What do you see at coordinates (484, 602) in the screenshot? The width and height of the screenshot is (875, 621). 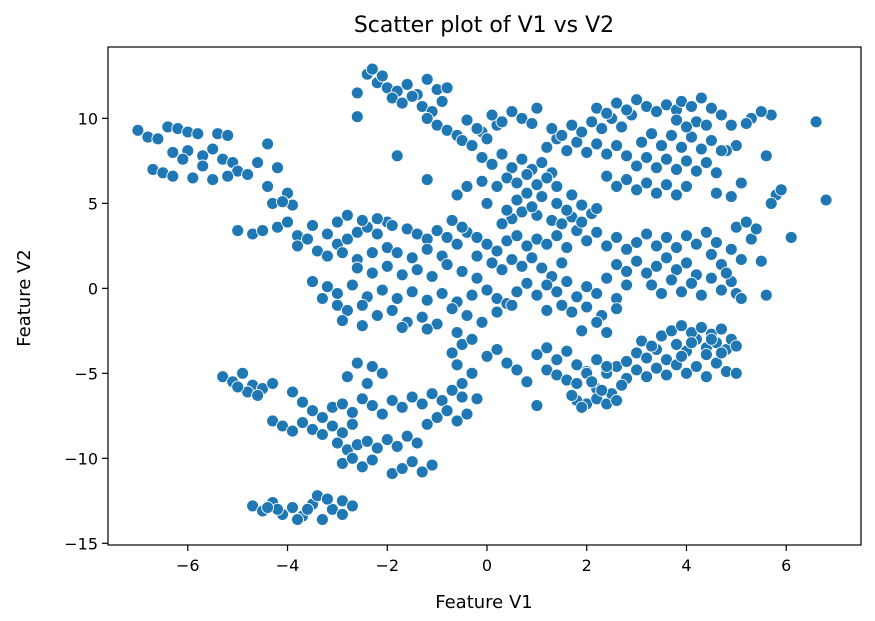 I see `x-axis-label: Feature V1` at bounding box center [484, 602].